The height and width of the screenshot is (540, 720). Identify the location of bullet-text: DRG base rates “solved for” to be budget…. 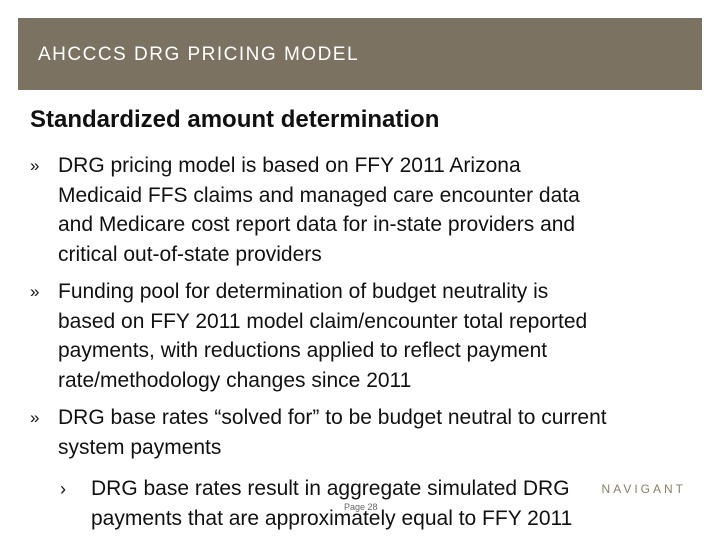
(379, 432).